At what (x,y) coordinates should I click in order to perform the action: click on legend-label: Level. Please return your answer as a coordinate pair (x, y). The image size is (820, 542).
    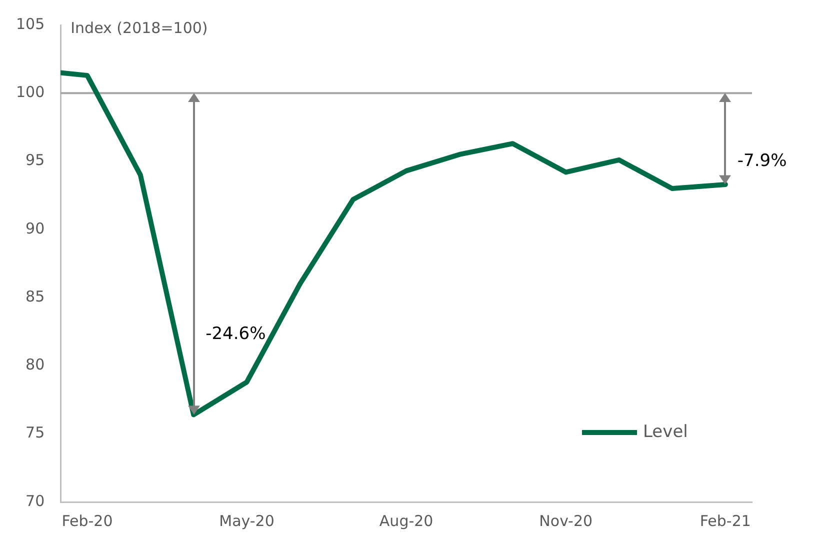
    Looking at the image, I should click on (665, 432).